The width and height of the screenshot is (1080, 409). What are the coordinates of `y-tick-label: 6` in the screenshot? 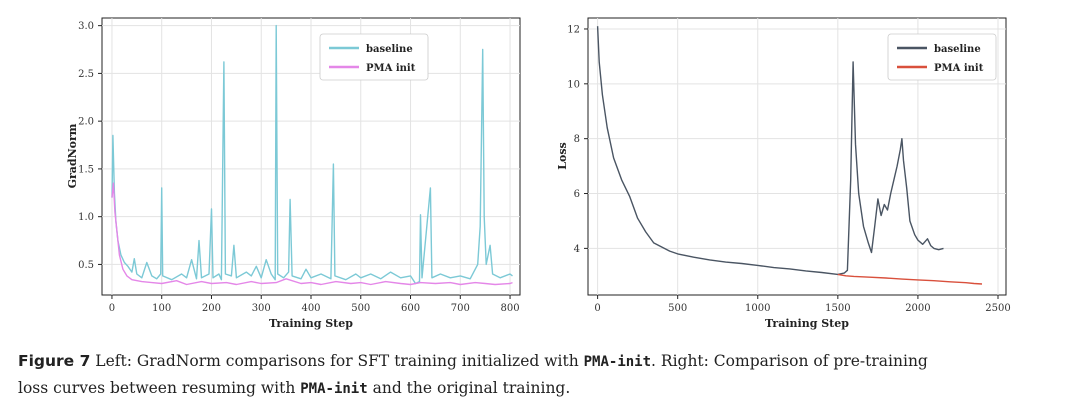 It's located at (577, 194).